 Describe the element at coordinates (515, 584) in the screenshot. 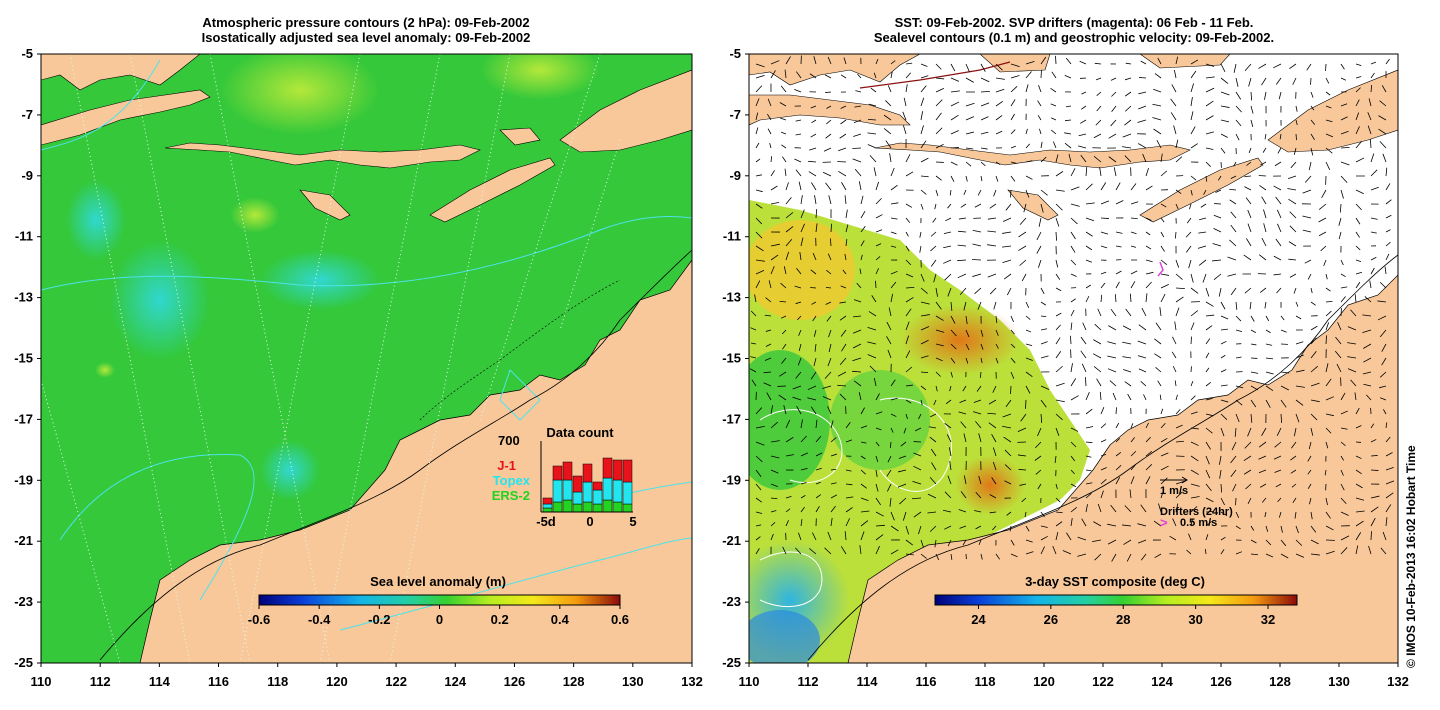

I see `pressure-contour` at that location.